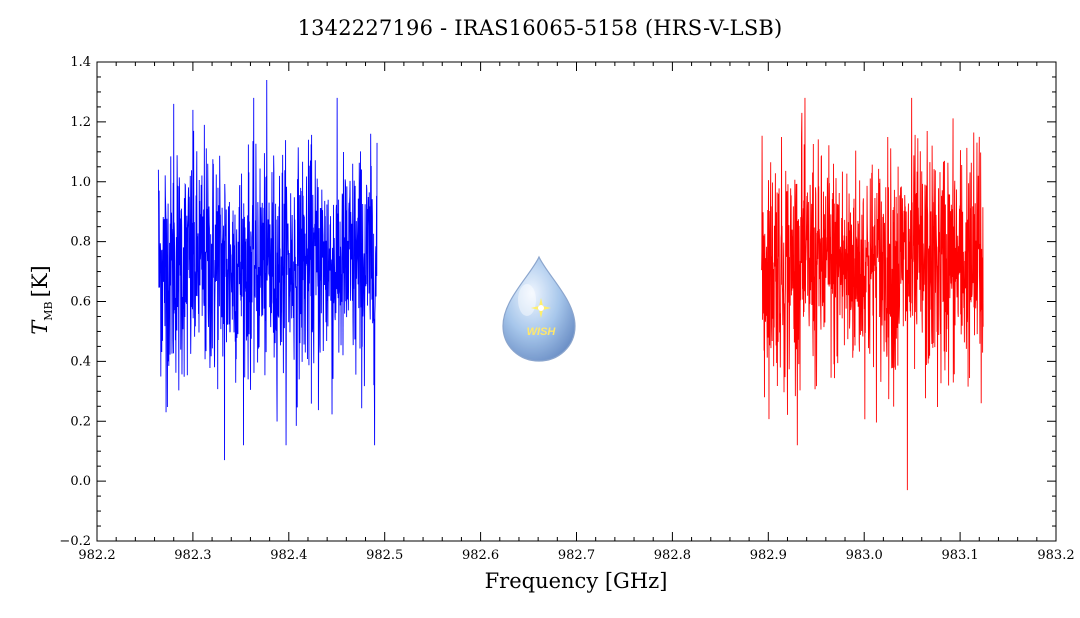  I want to click on x-axis-label: Frequency [GHz], so click(576, 581).